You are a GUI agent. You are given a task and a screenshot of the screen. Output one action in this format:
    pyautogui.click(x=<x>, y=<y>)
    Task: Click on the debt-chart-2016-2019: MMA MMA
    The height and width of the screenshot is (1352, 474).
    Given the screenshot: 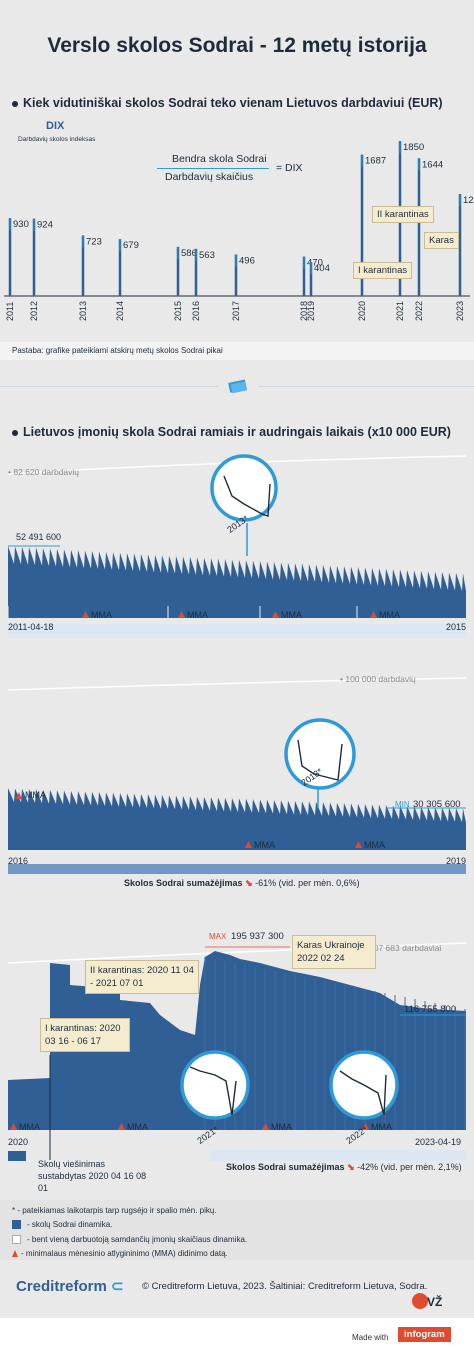 What is the action you would take?
    pyautogui.click(x=237, y=775)
    